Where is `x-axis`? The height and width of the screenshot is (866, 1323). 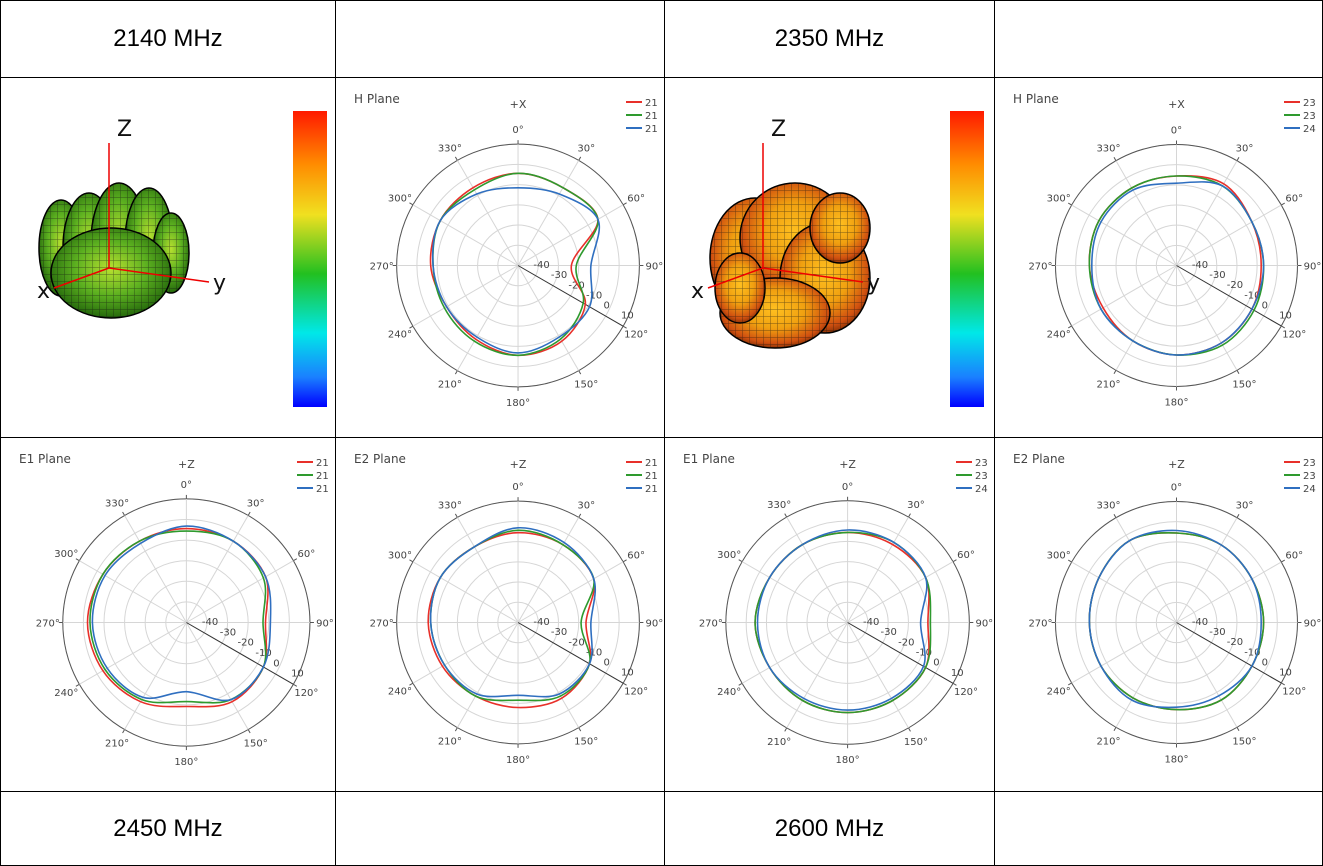
x-axis is located at coordinates (81, 278).